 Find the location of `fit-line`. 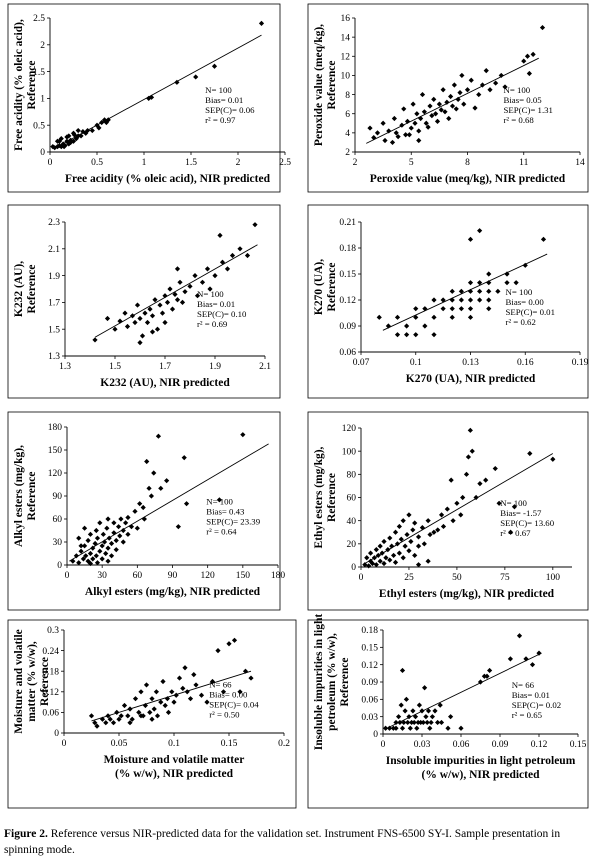

fit-line is located at coordinates (158, 91).